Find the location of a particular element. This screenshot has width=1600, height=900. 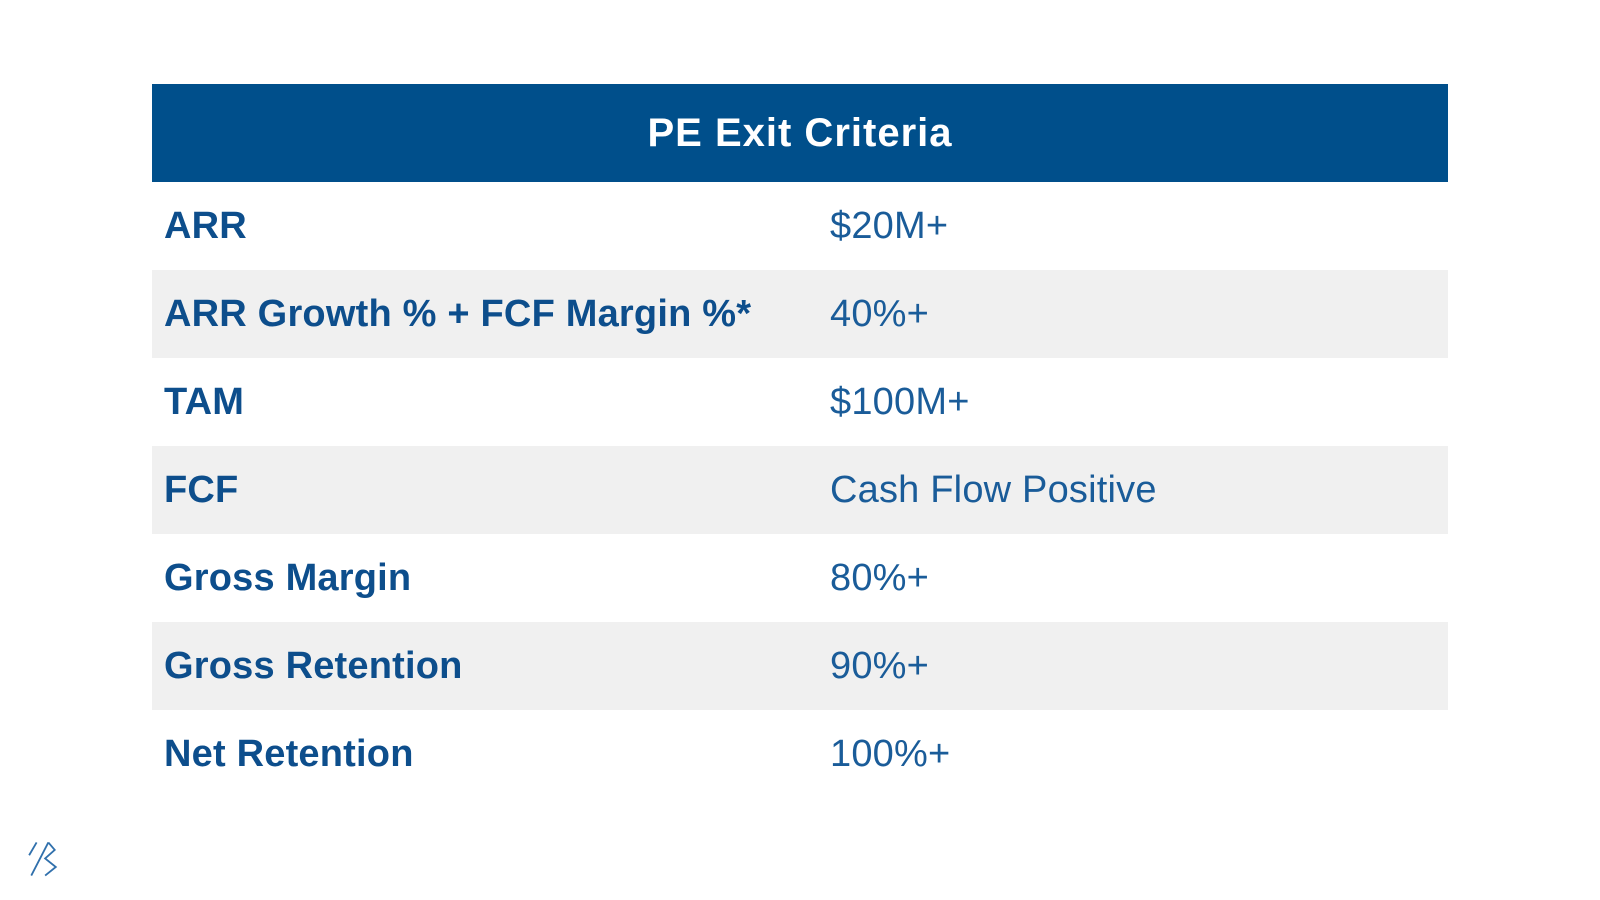

table-row: Net Retention 100%+ is located at coordinates (800, 754).